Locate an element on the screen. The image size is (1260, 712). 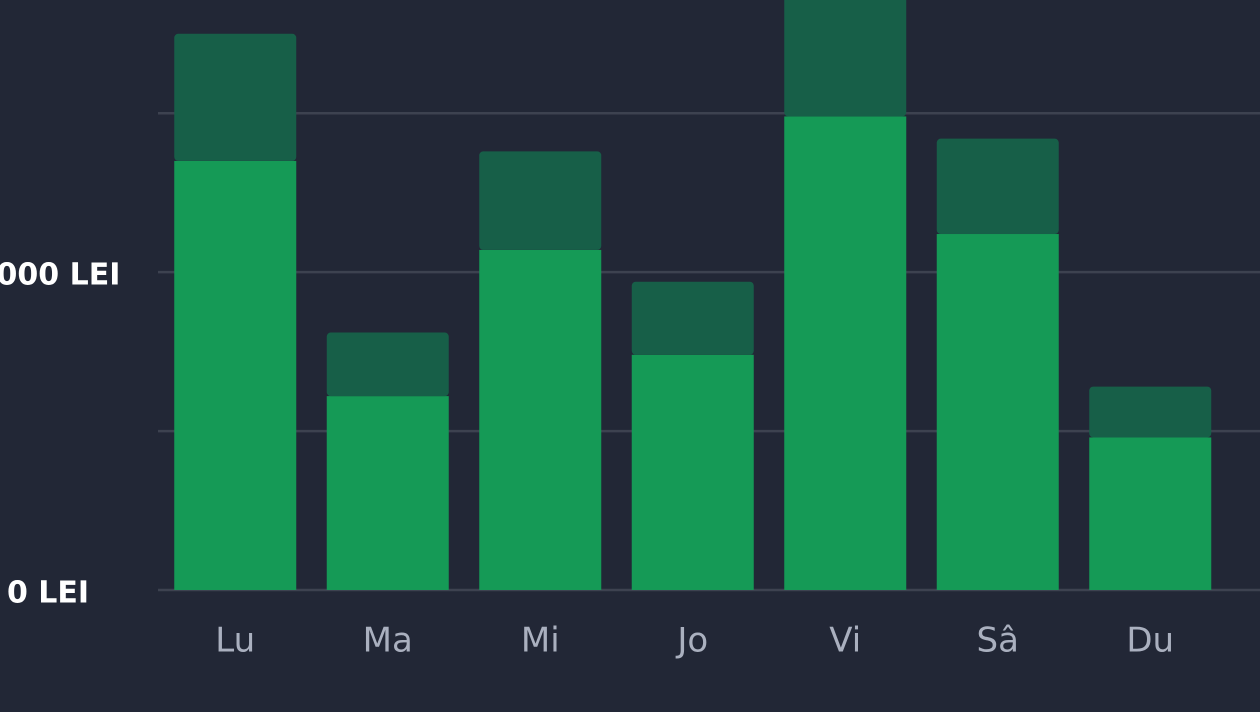
x-tick-label: Vi is located at coordinates (845, 641).